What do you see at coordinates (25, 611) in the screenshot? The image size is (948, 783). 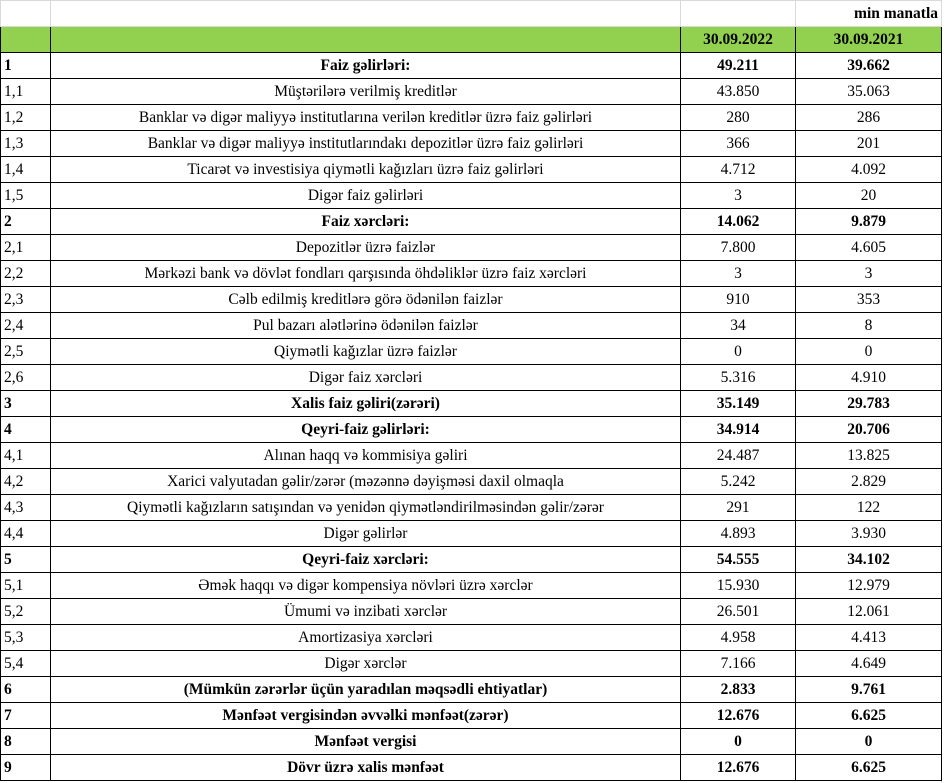 I see `row-code: 5,2` at bounding box center [25, 611].